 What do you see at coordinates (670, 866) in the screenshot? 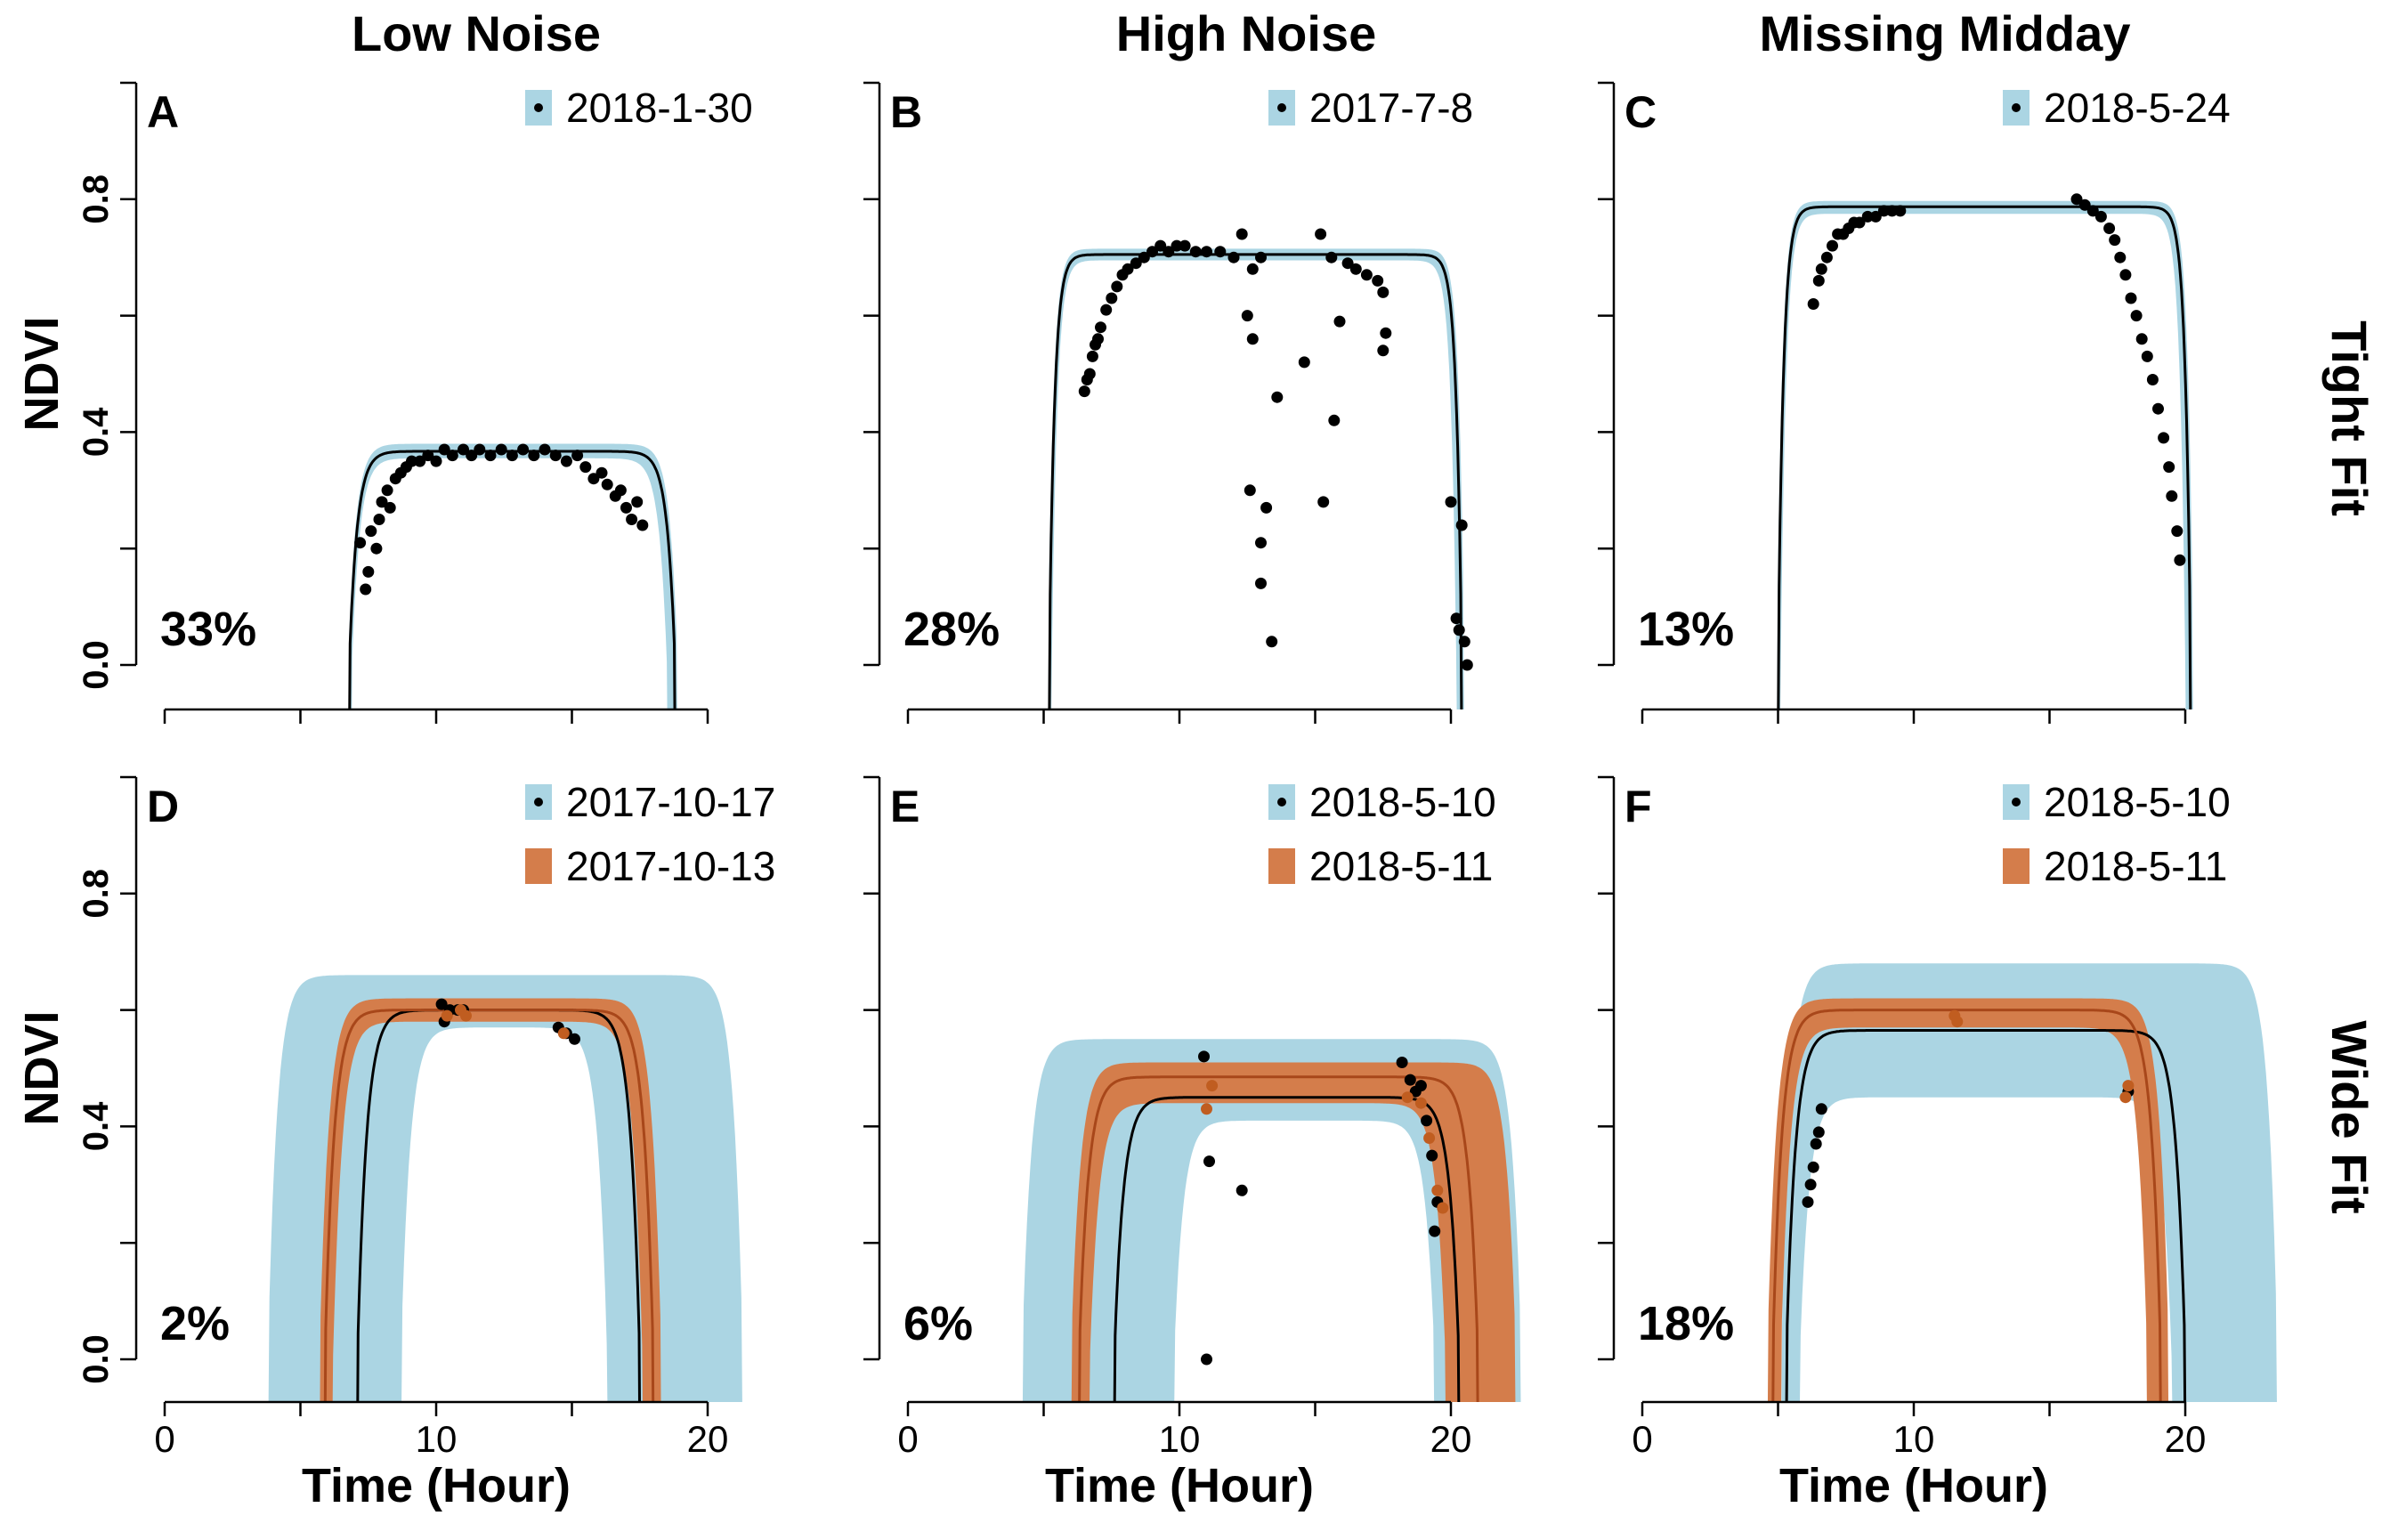
I see `legend-label-d-1: 2017-10-13` at bounding box center [670, 866].